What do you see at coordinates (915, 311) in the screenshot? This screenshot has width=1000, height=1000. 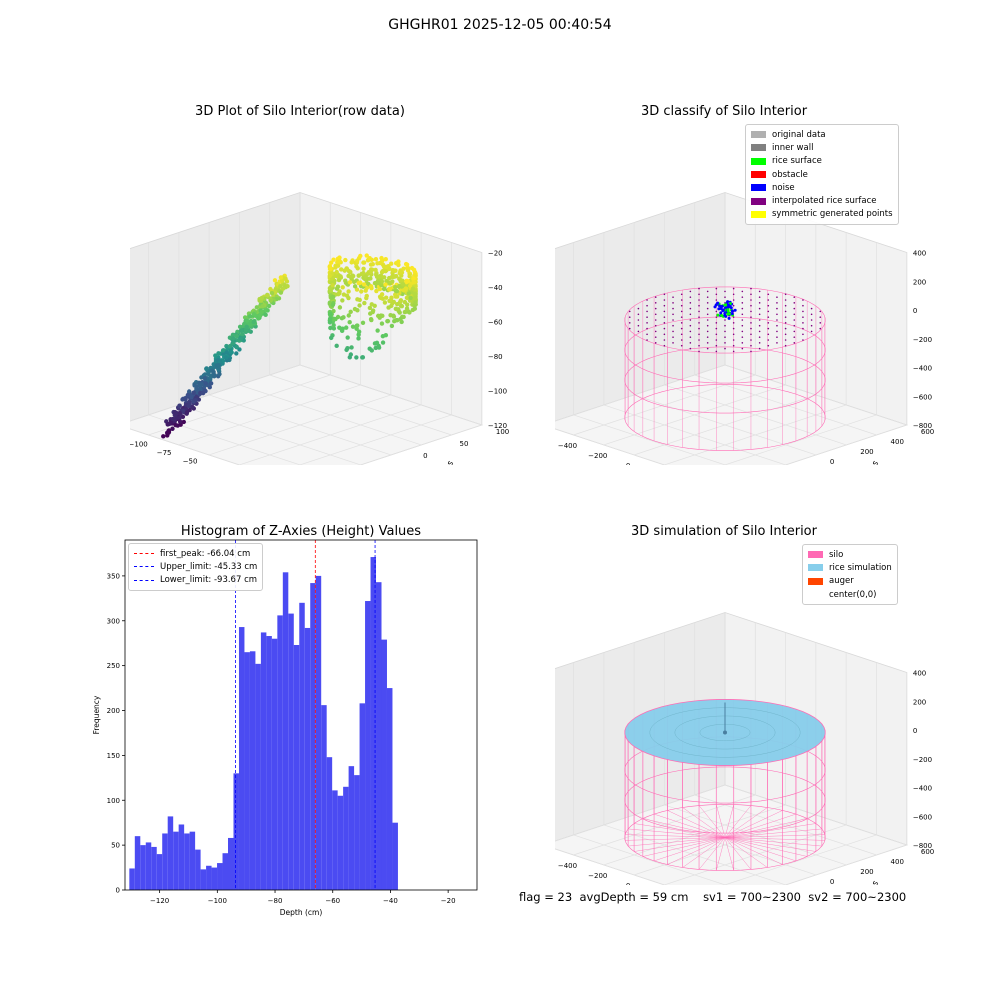 I see `z-tick-label: 0` at bounding box center [915, 311].